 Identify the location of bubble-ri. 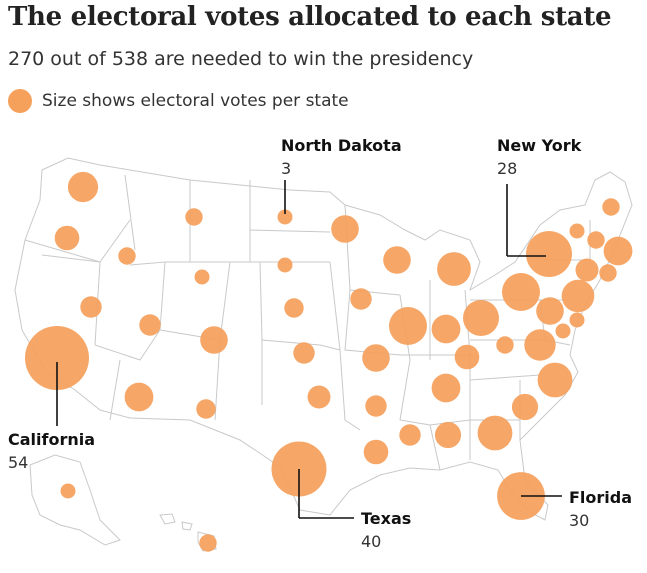
(608, 273).